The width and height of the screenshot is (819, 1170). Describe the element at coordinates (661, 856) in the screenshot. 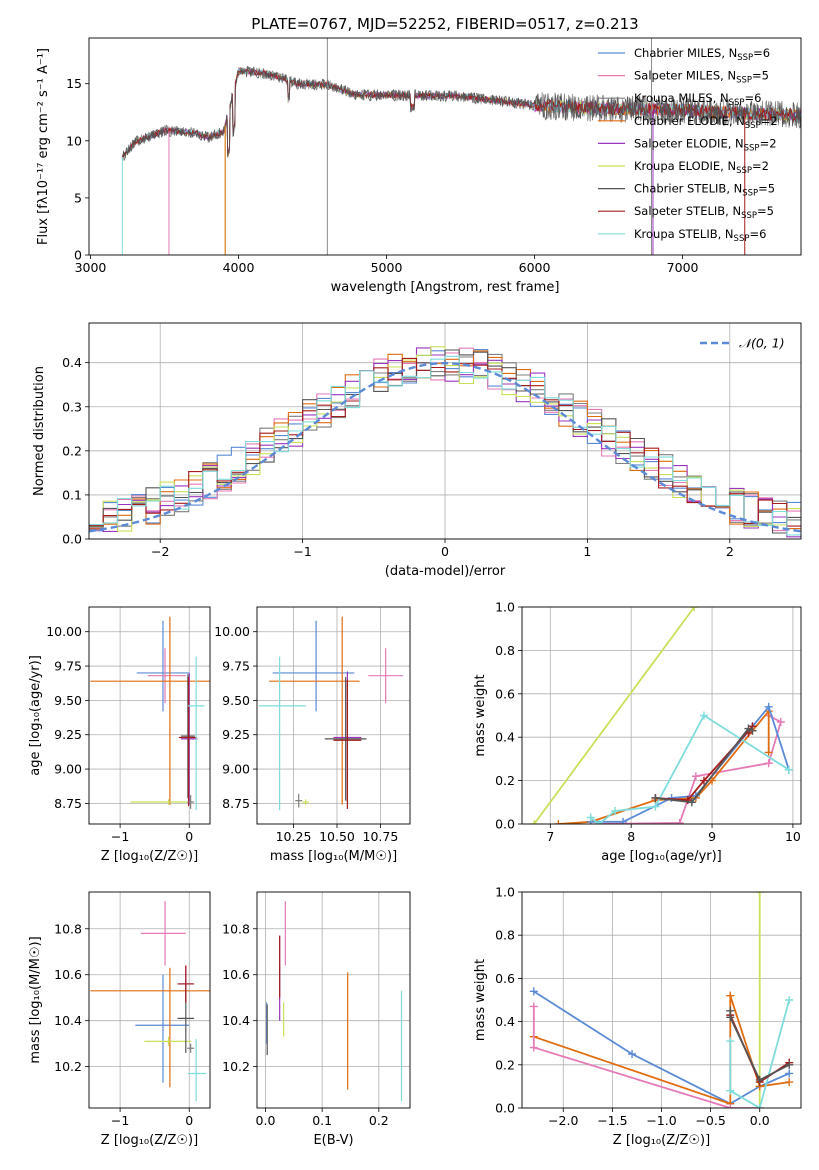

I see `x-axis-label: age [log₁₀(age/yr)]` at that location.